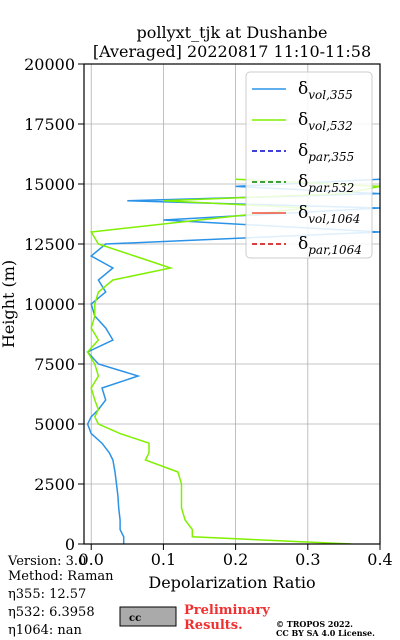  What do you see at coordinates (213, 625) in the screenshot?
I see `logo-text: Results.` at bounding box center [213, 625].